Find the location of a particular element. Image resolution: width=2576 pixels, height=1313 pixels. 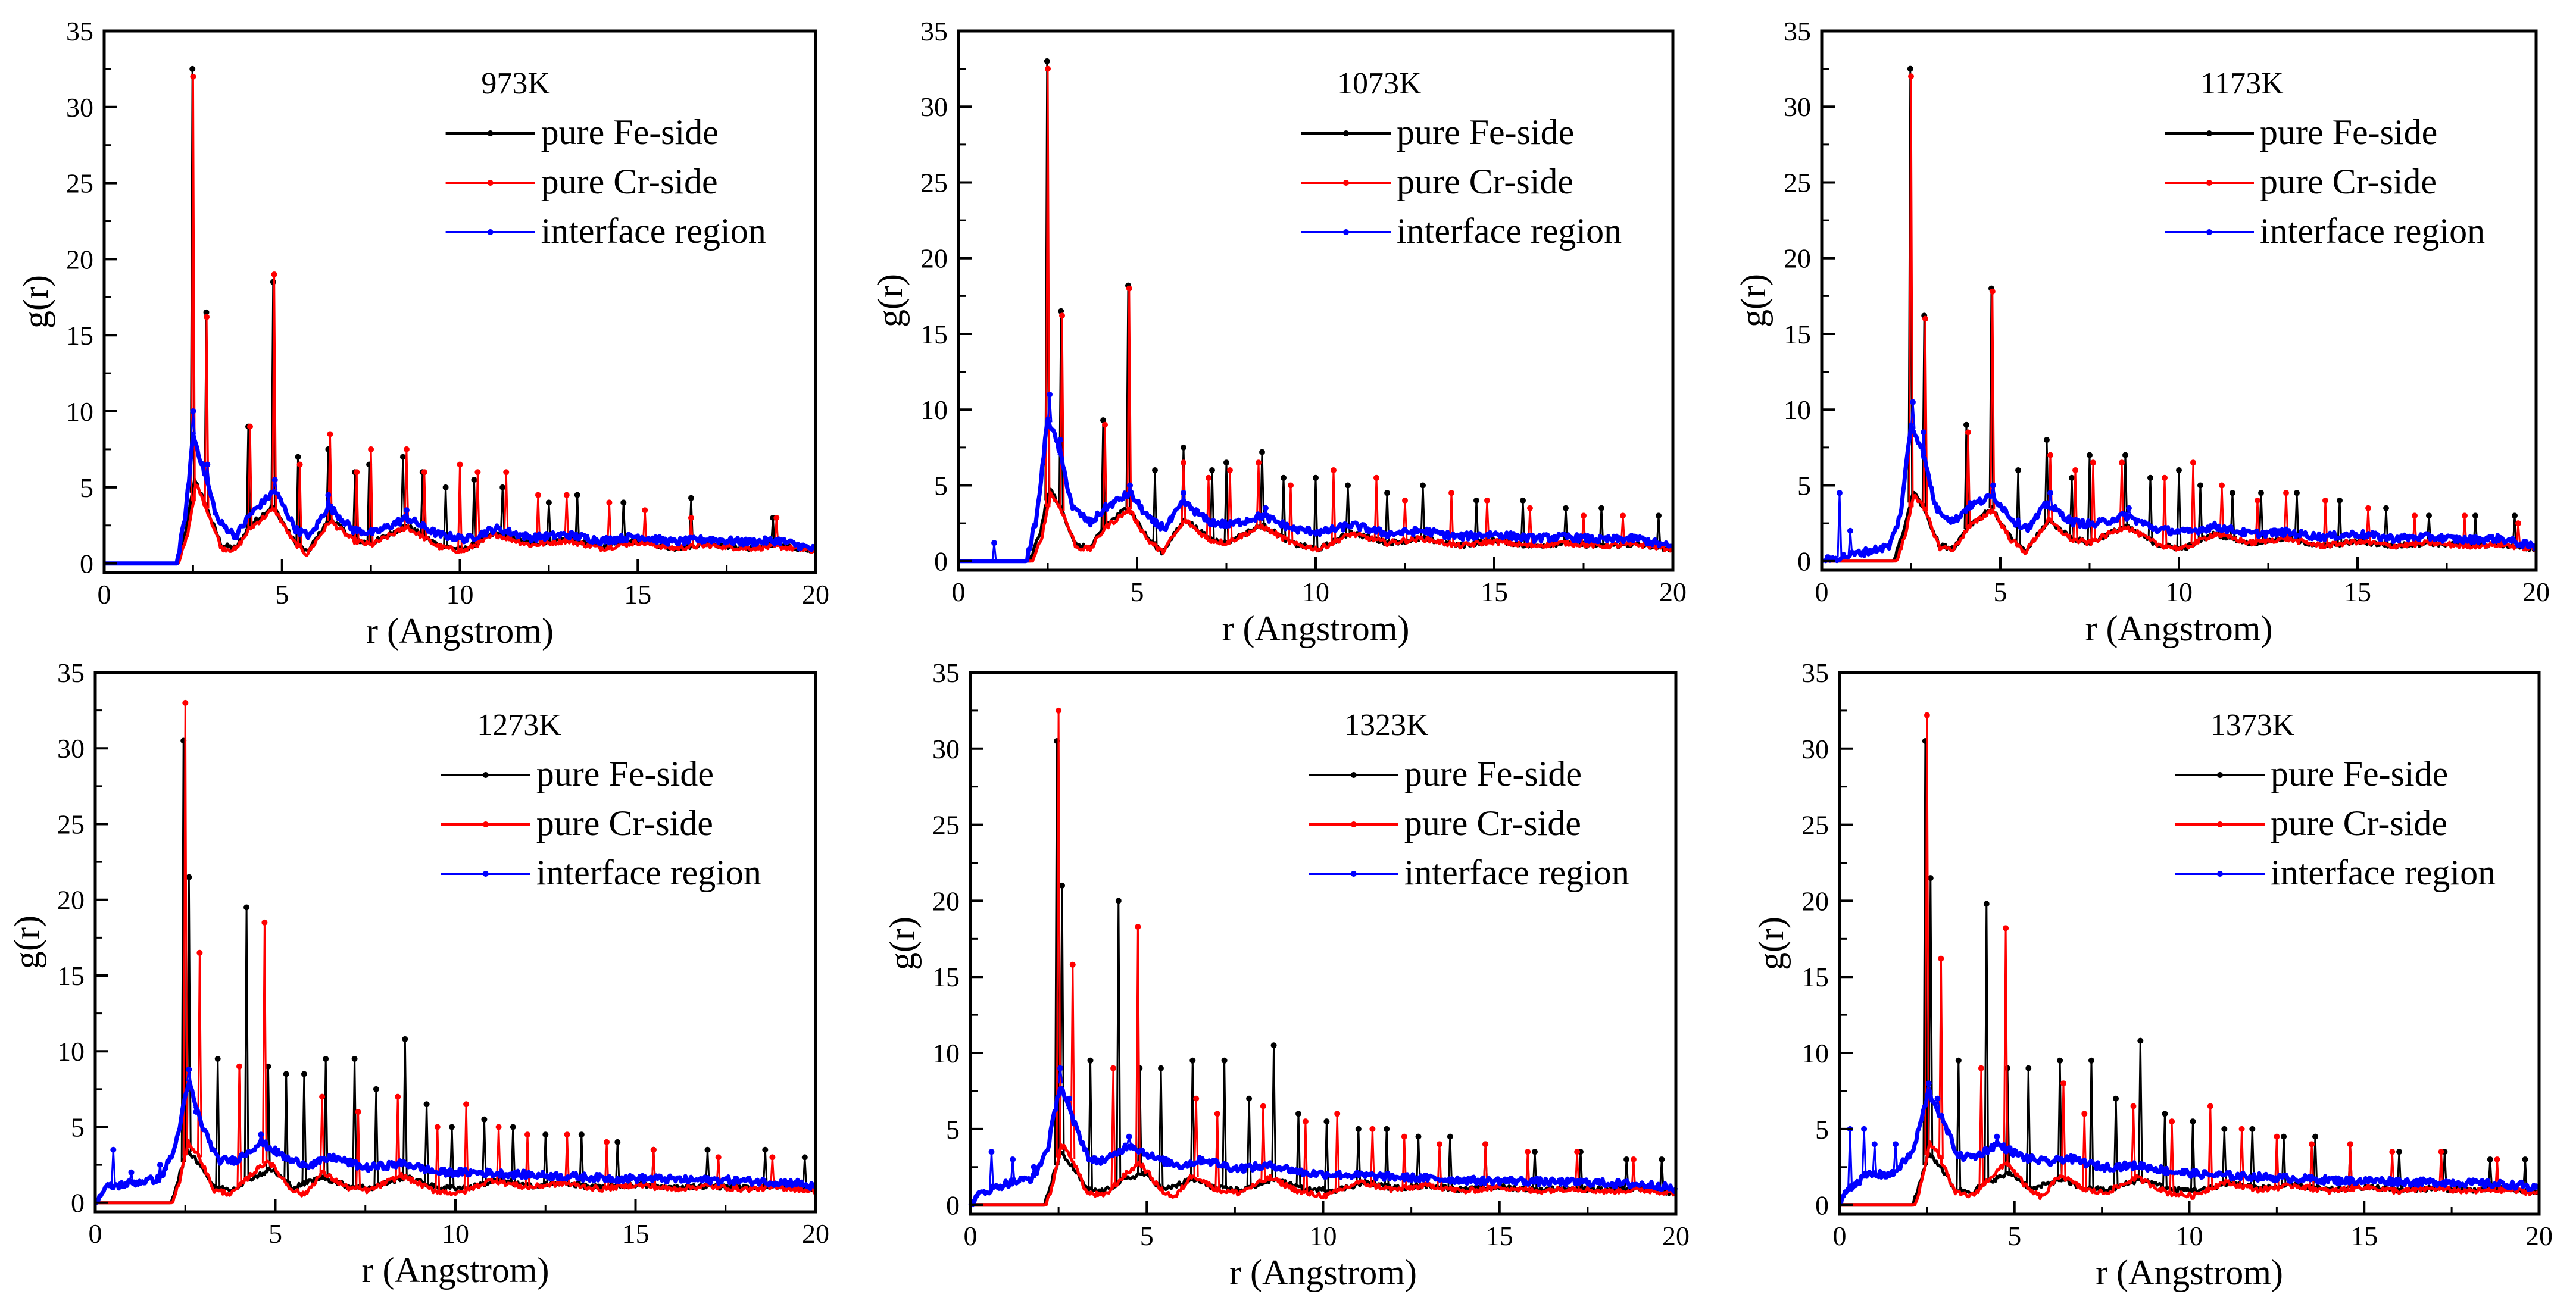

y-tick-label: 10 is located at coordinates (946, 1053).